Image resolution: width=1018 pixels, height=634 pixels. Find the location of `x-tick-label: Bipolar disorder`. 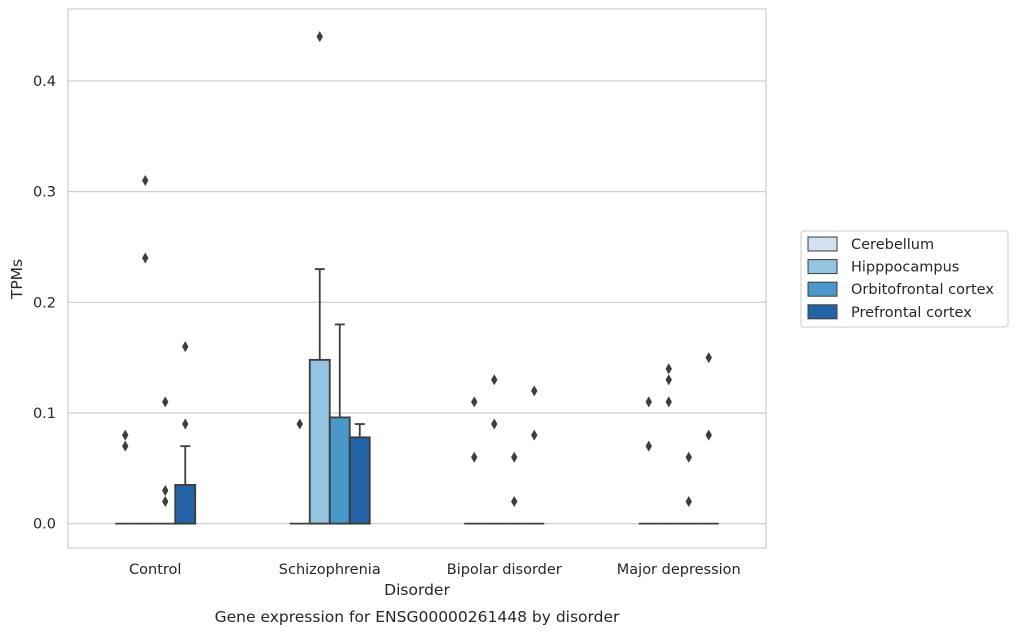

x-tick-label: Bipolar disorder is located at coordinates (504, 570).